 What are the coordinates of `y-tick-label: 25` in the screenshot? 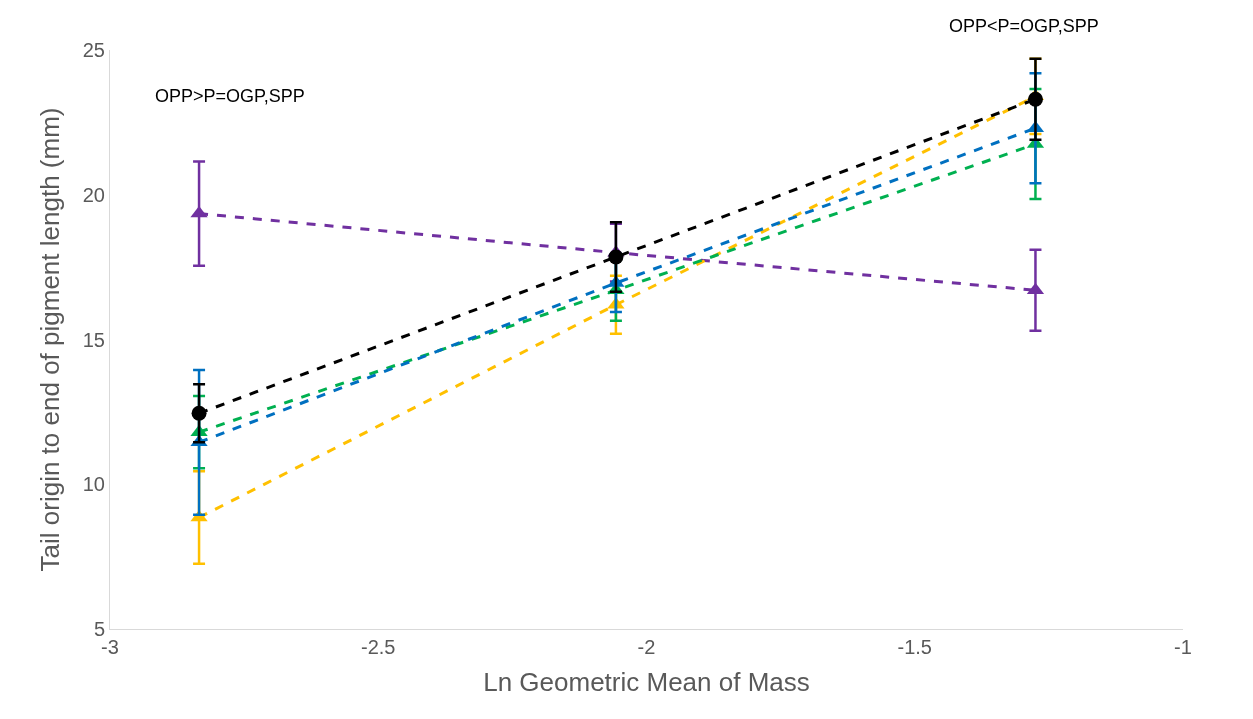 It's located at (93, 50).